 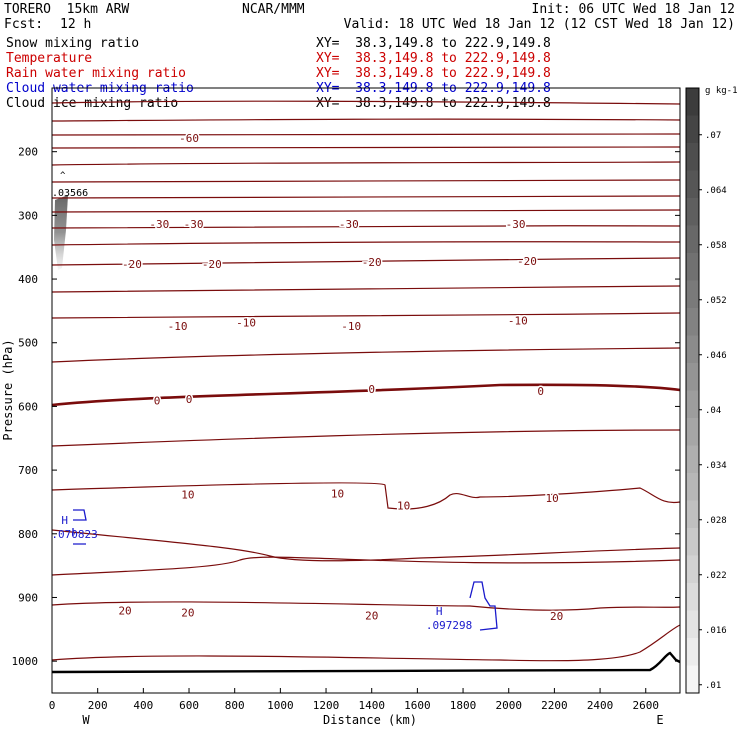 I want to click on colorbar-label: .016, so click(x=716, y=631).